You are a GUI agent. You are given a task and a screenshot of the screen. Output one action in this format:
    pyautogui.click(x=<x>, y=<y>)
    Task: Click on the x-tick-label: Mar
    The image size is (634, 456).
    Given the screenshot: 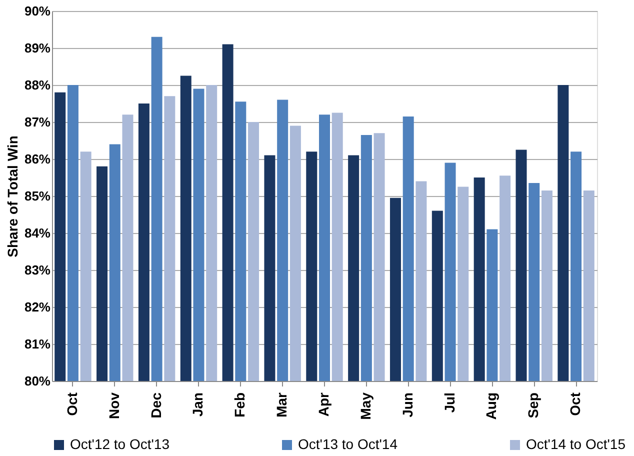 What is the action you would take?
    pyautogui.click(x=282, y=405)
    